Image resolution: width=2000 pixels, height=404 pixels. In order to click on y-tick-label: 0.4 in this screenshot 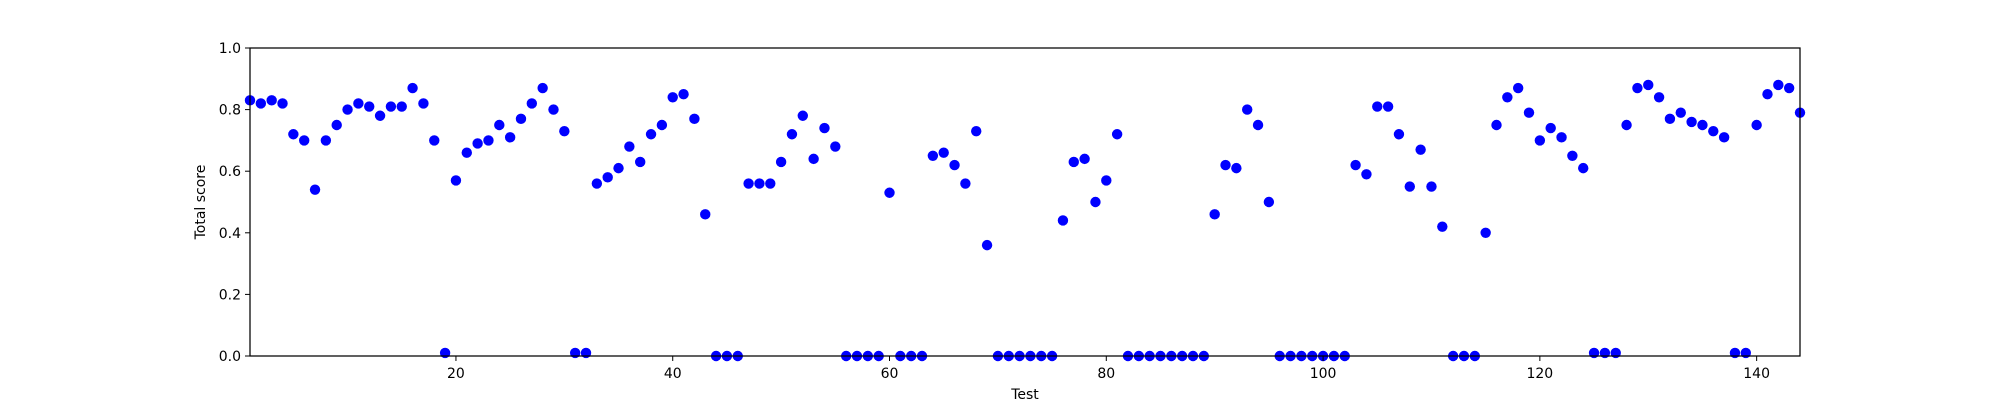, I will do `click(230, 234)`.